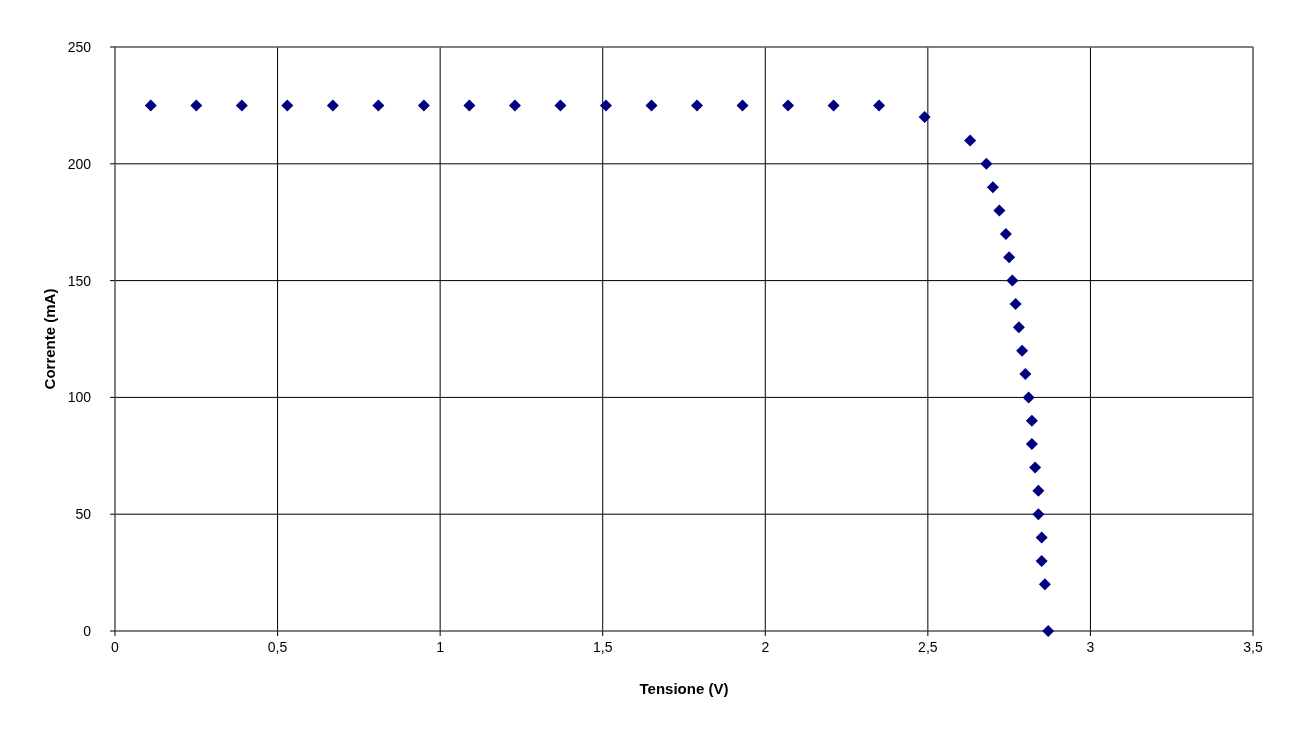  I want to click on y-tick-label: 100, so click(79, 397).